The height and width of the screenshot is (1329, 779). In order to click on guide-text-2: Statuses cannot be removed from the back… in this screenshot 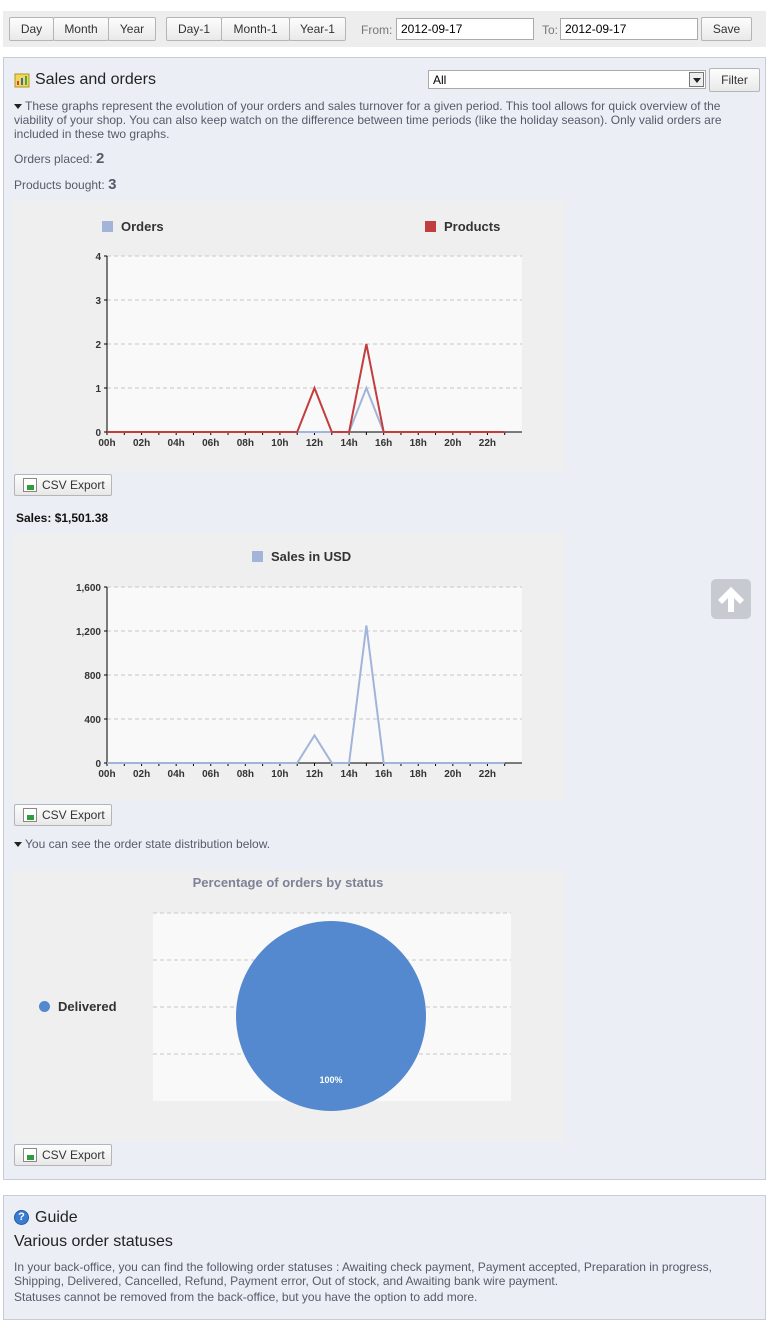, I will do `click(246, 1297)`.